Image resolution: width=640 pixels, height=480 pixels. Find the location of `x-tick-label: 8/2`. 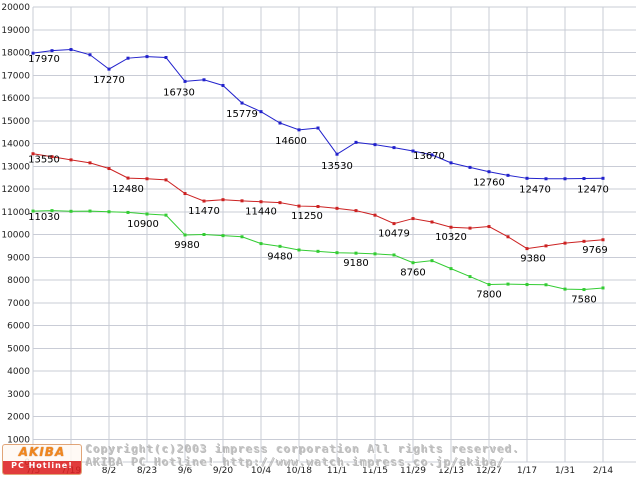

x-tick-label: 8/2 is located at coordinates (109, 471).